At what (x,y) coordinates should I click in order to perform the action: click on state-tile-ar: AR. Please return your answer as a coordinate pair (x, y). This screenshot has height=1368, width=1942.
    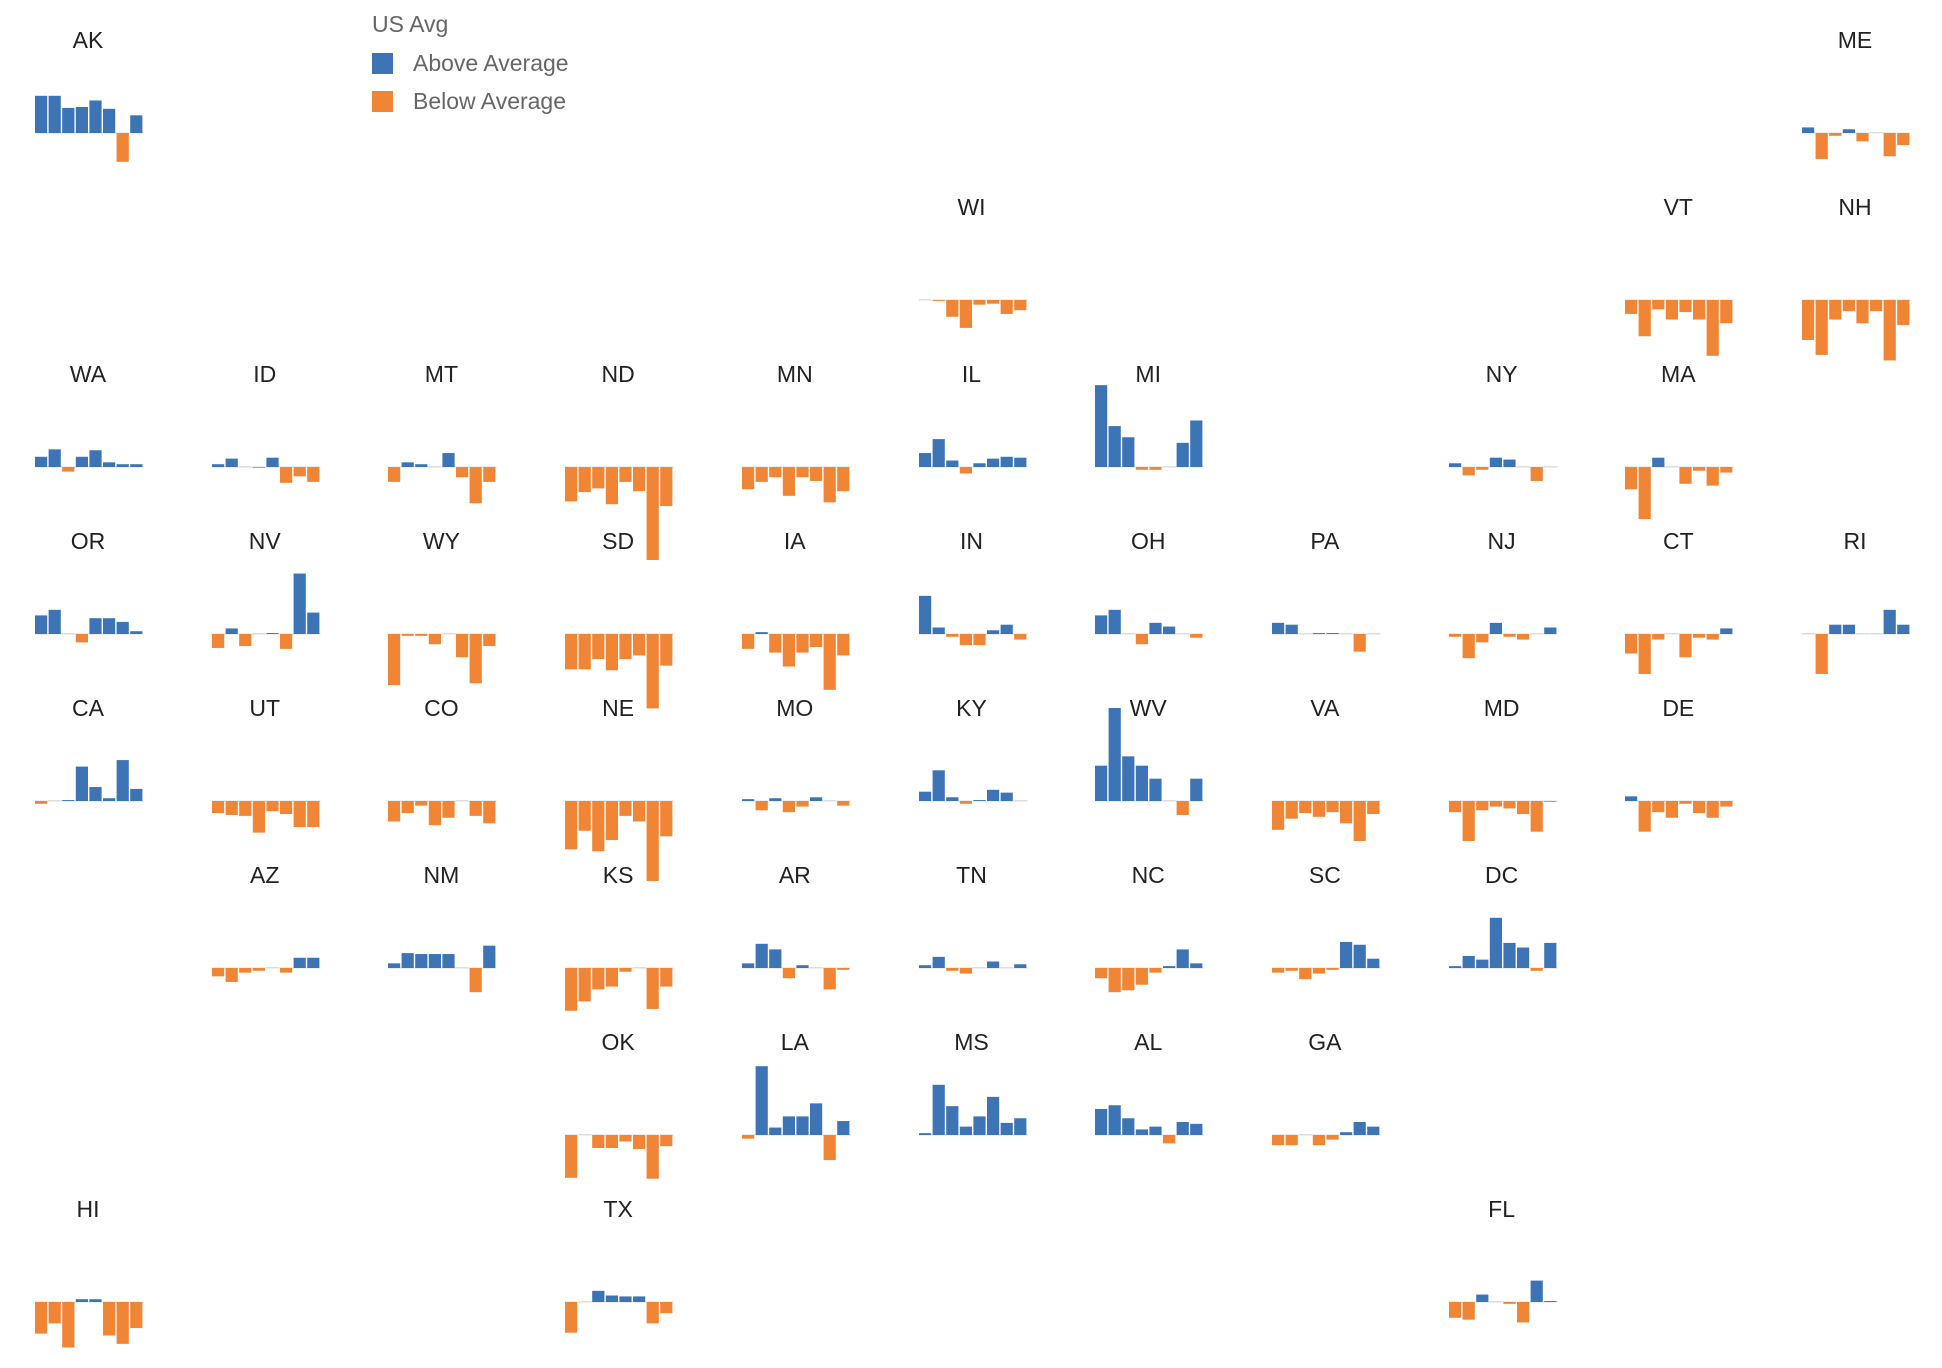
    Looking at the image, I should click on (795, 918).